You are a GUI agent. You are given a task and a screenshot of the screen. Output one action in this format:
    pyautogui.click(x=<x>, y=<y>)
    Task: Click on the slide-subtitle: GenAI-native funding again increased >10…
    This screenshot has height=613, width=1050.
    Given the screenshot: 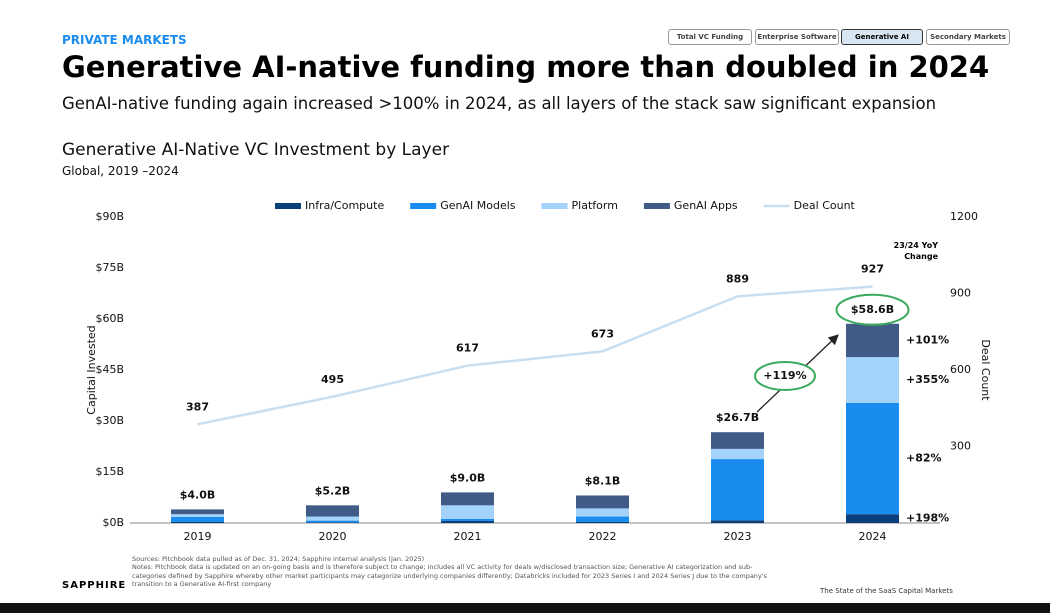 What is the action you would take?
    pyautogui.click(x=499, y=103)
    